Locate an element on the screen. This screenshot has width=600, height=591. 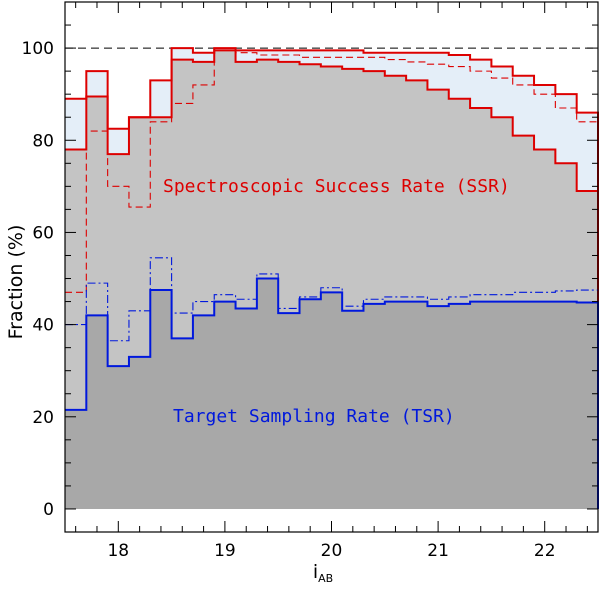
y-tick-label: 0 is located at coordinates (48, 510).